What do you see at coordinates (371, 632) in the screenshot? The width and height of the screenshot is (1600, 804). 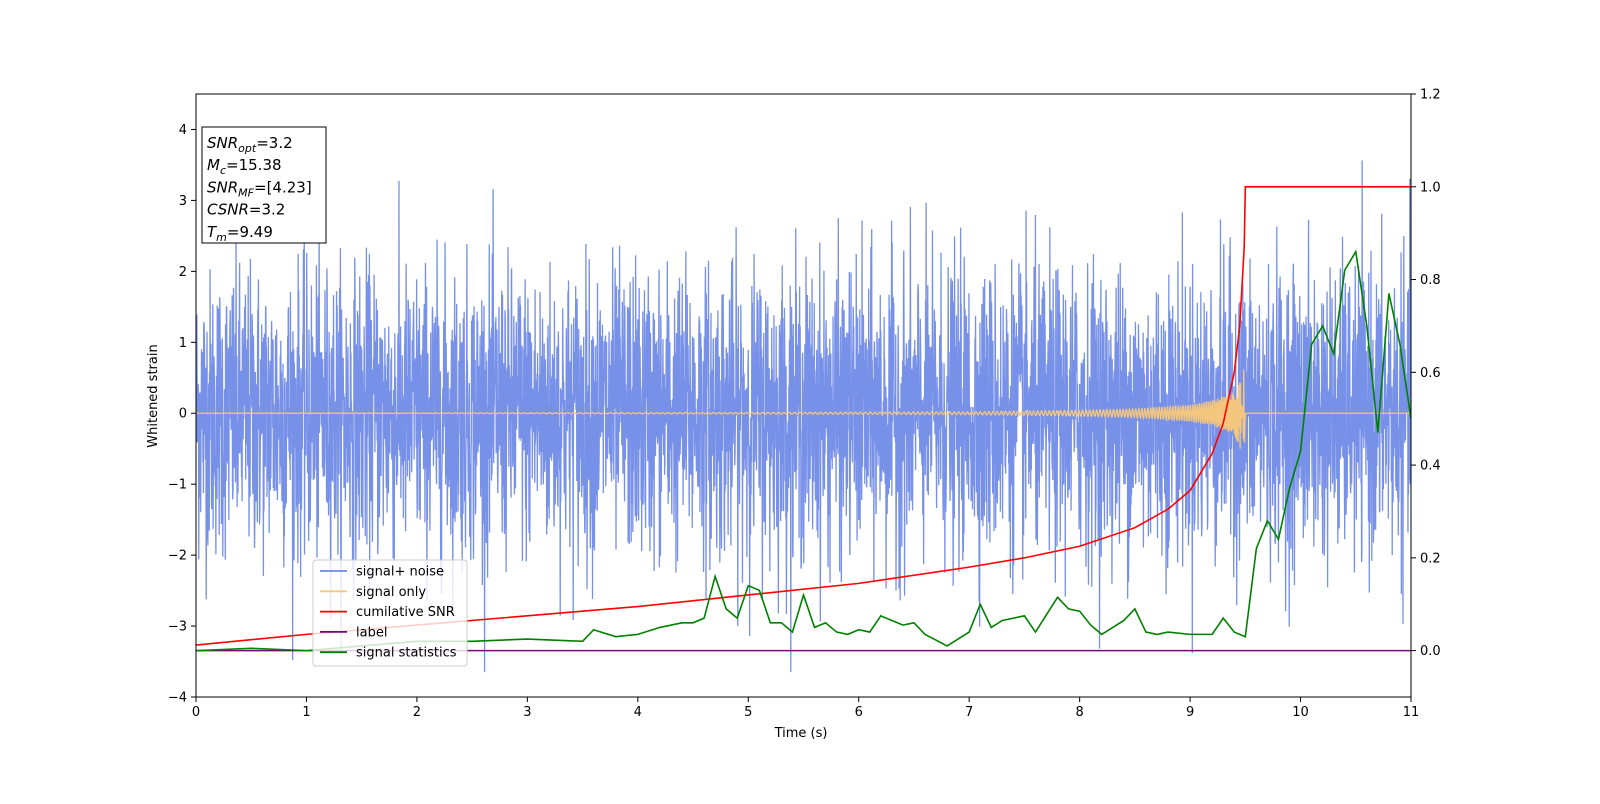 I see `legend-item-label: label` at bounding box center [371, 632].